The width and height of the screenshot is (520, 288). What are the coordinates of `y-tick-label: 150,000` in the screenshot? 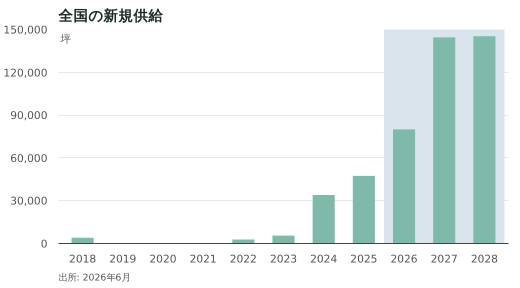 It's located at (25, 30).